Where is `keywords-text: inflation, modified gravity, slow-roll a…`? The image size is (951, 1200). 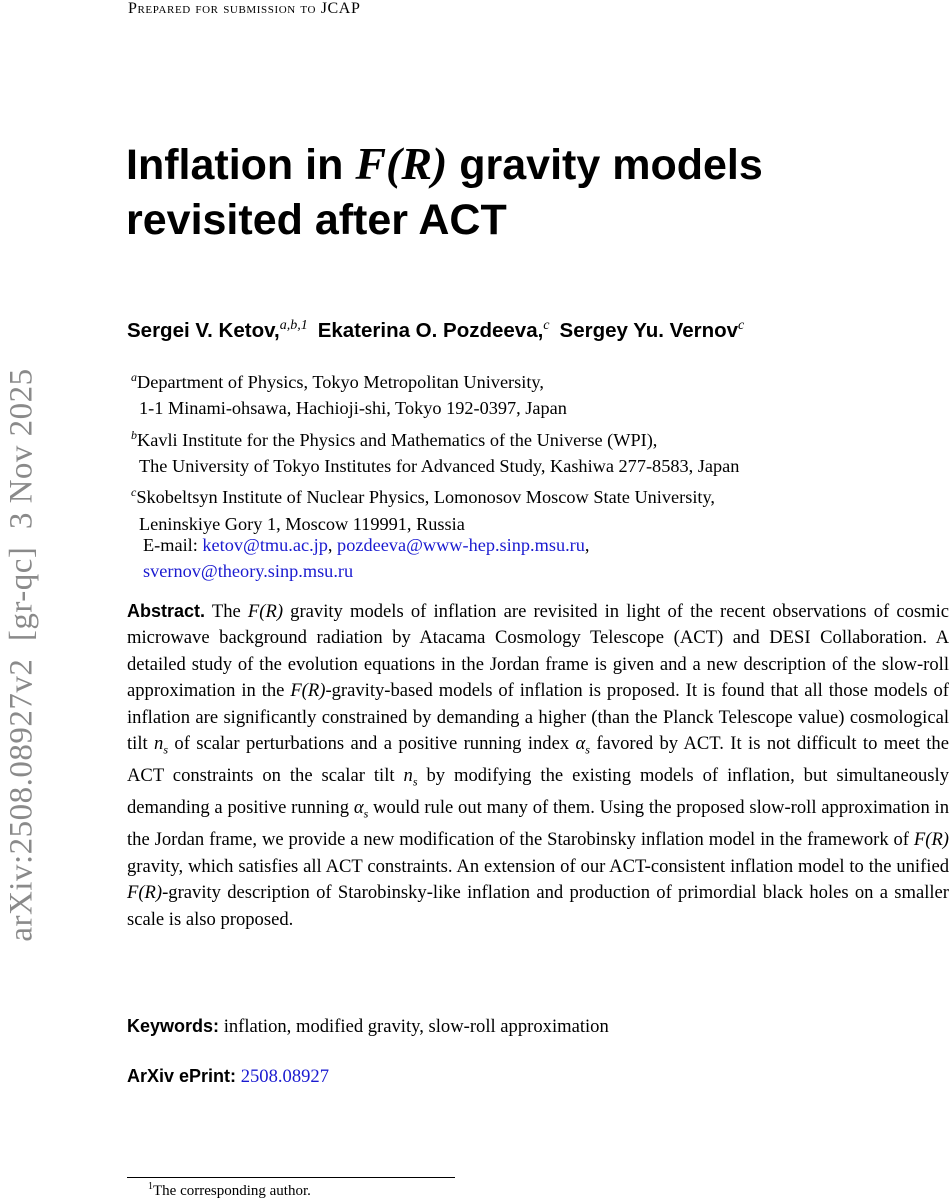 keywords-text: inflation, modified gravity, slow-roll a… is located at coordinates (416, 1026).